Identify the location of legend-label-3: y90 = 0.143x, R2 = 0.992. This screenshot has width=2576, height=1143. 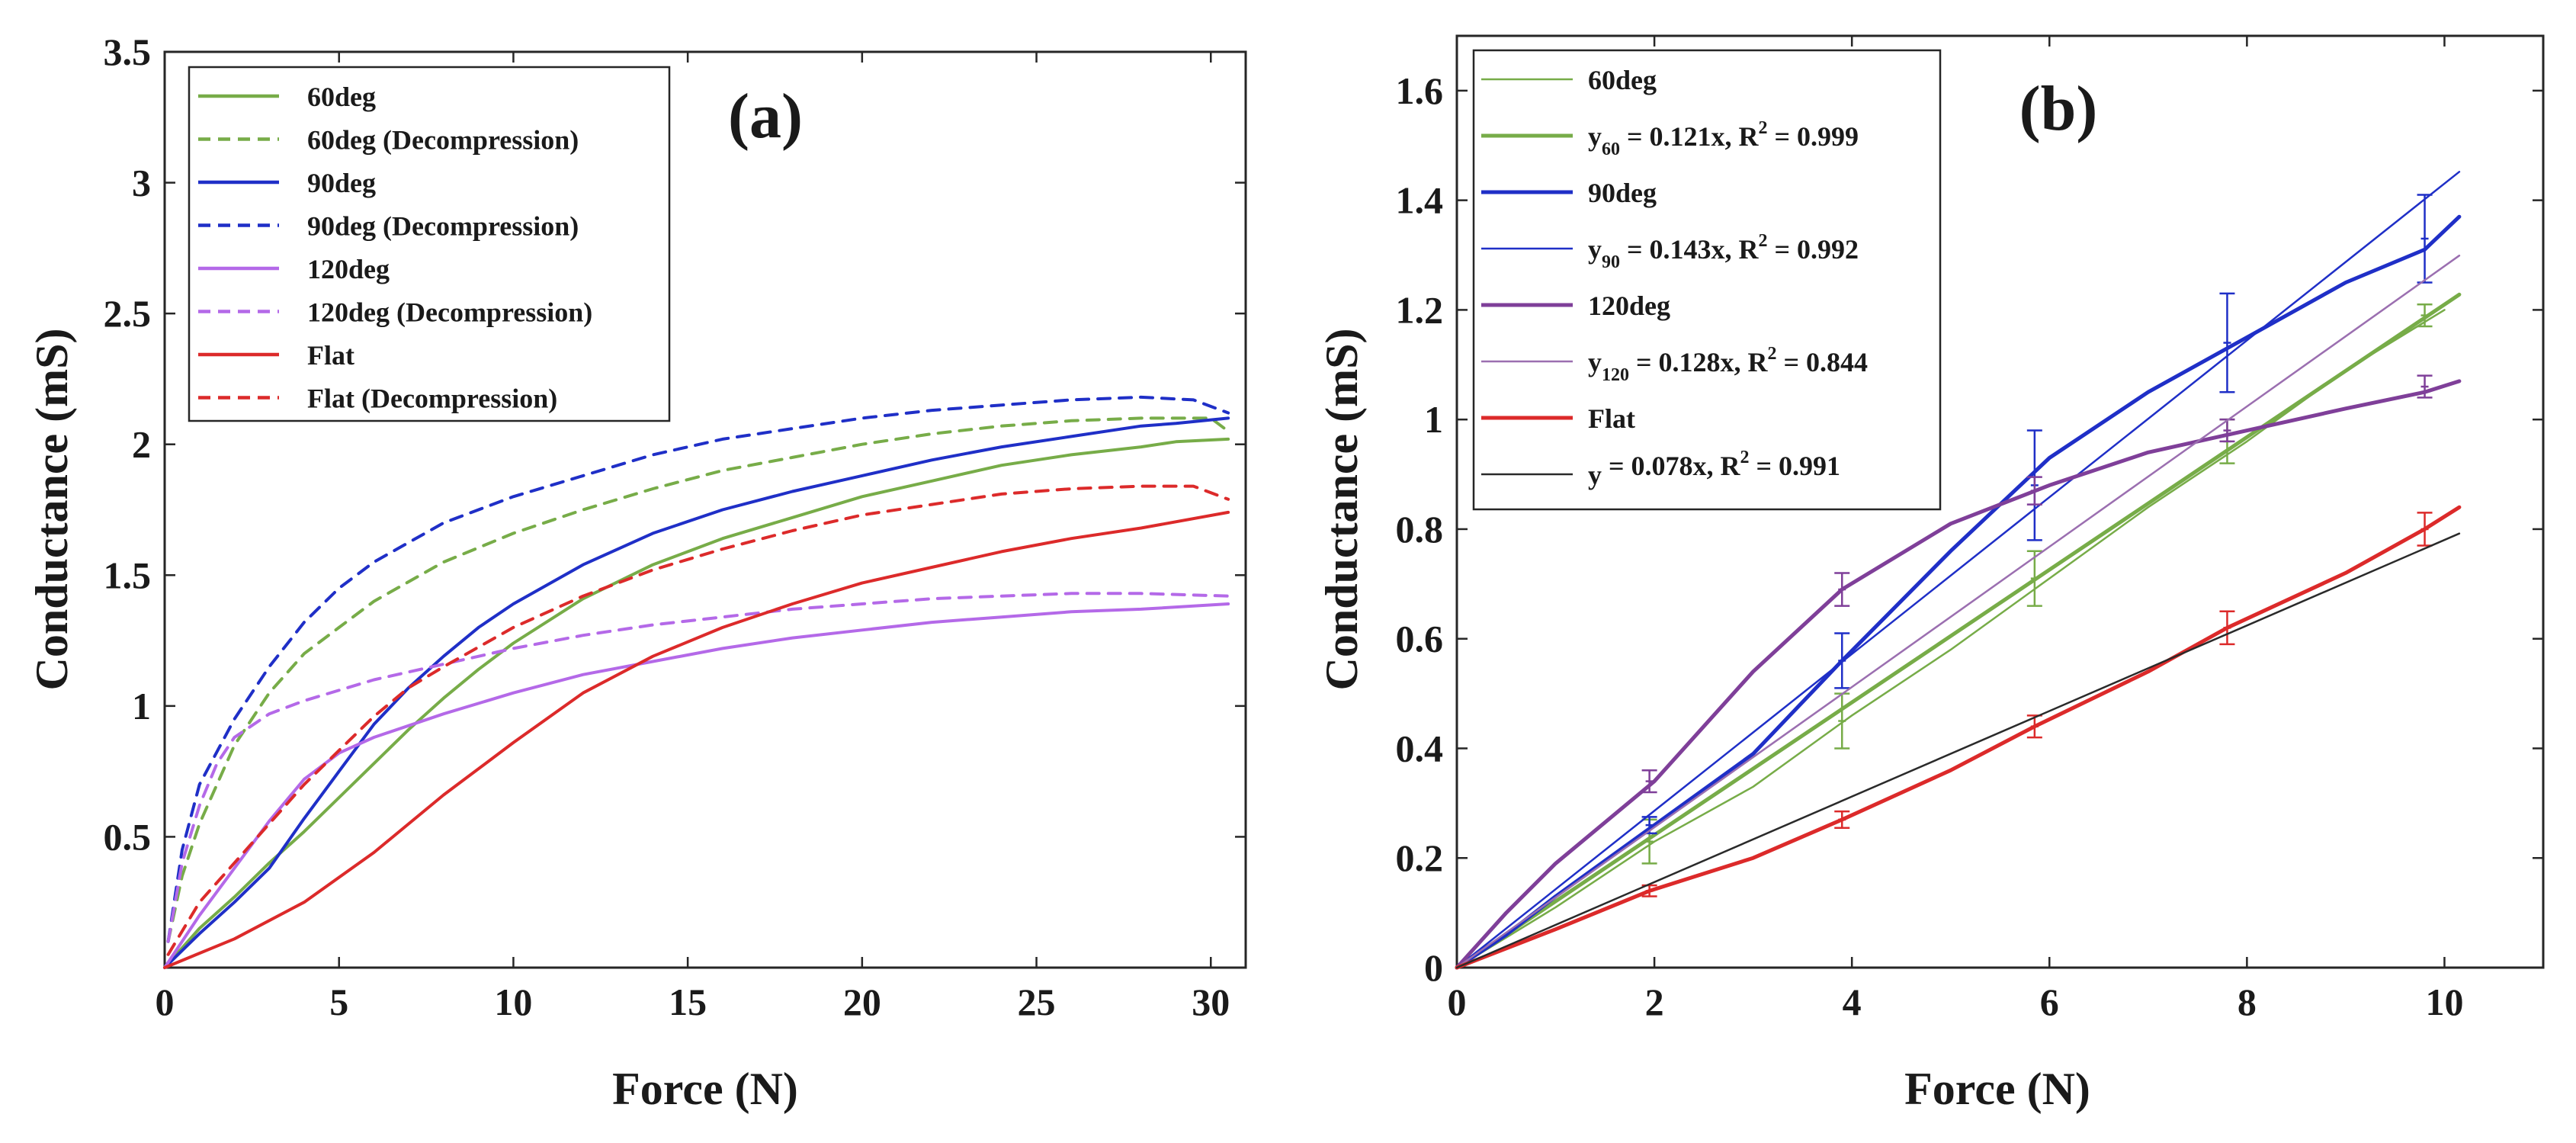
(1723, 251).